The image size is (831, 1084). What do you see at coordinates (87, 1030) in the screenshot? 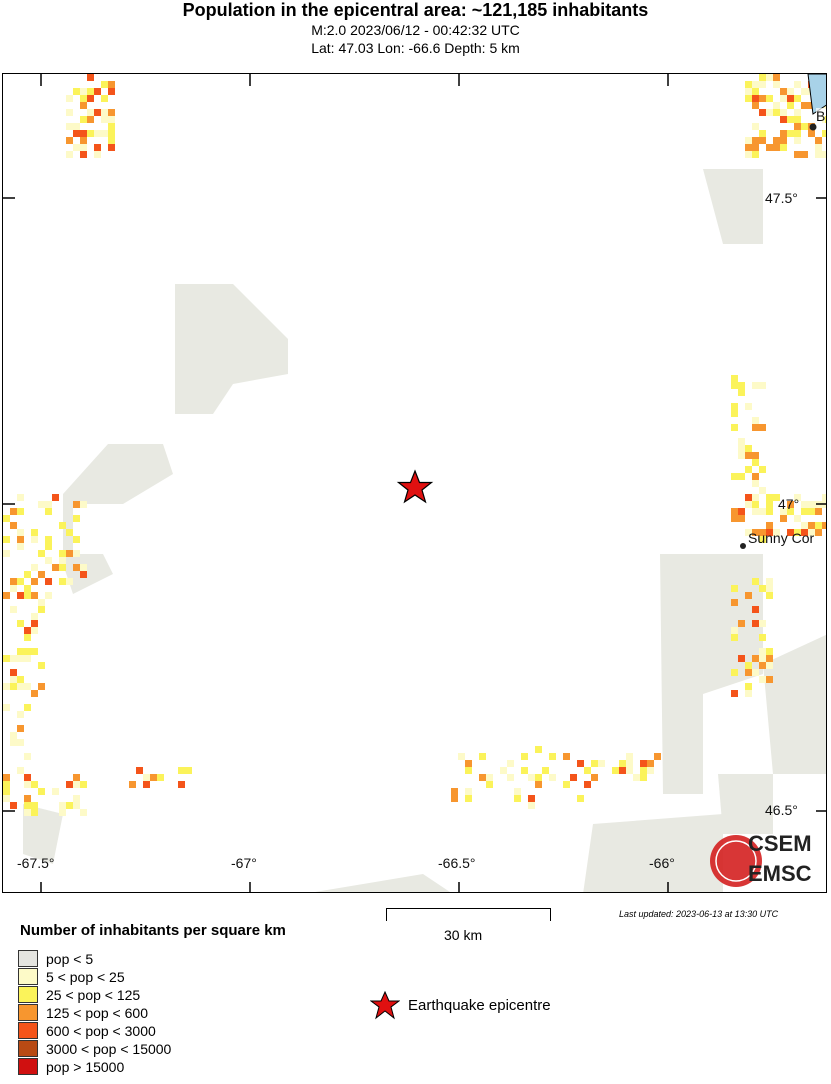
I see `legend-item: 600 < pop < 3000` at bounding box center [87, 1030].